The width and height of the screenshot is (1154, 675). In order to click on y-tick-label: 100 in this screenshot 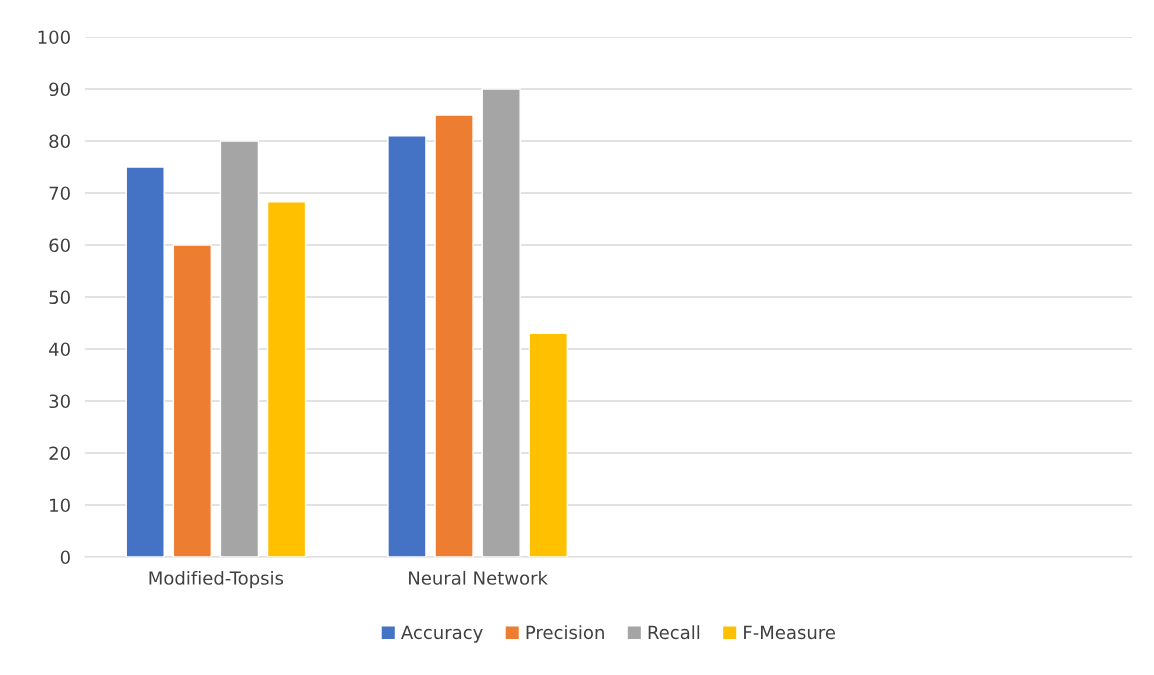, I will do `click(54, 37)`.